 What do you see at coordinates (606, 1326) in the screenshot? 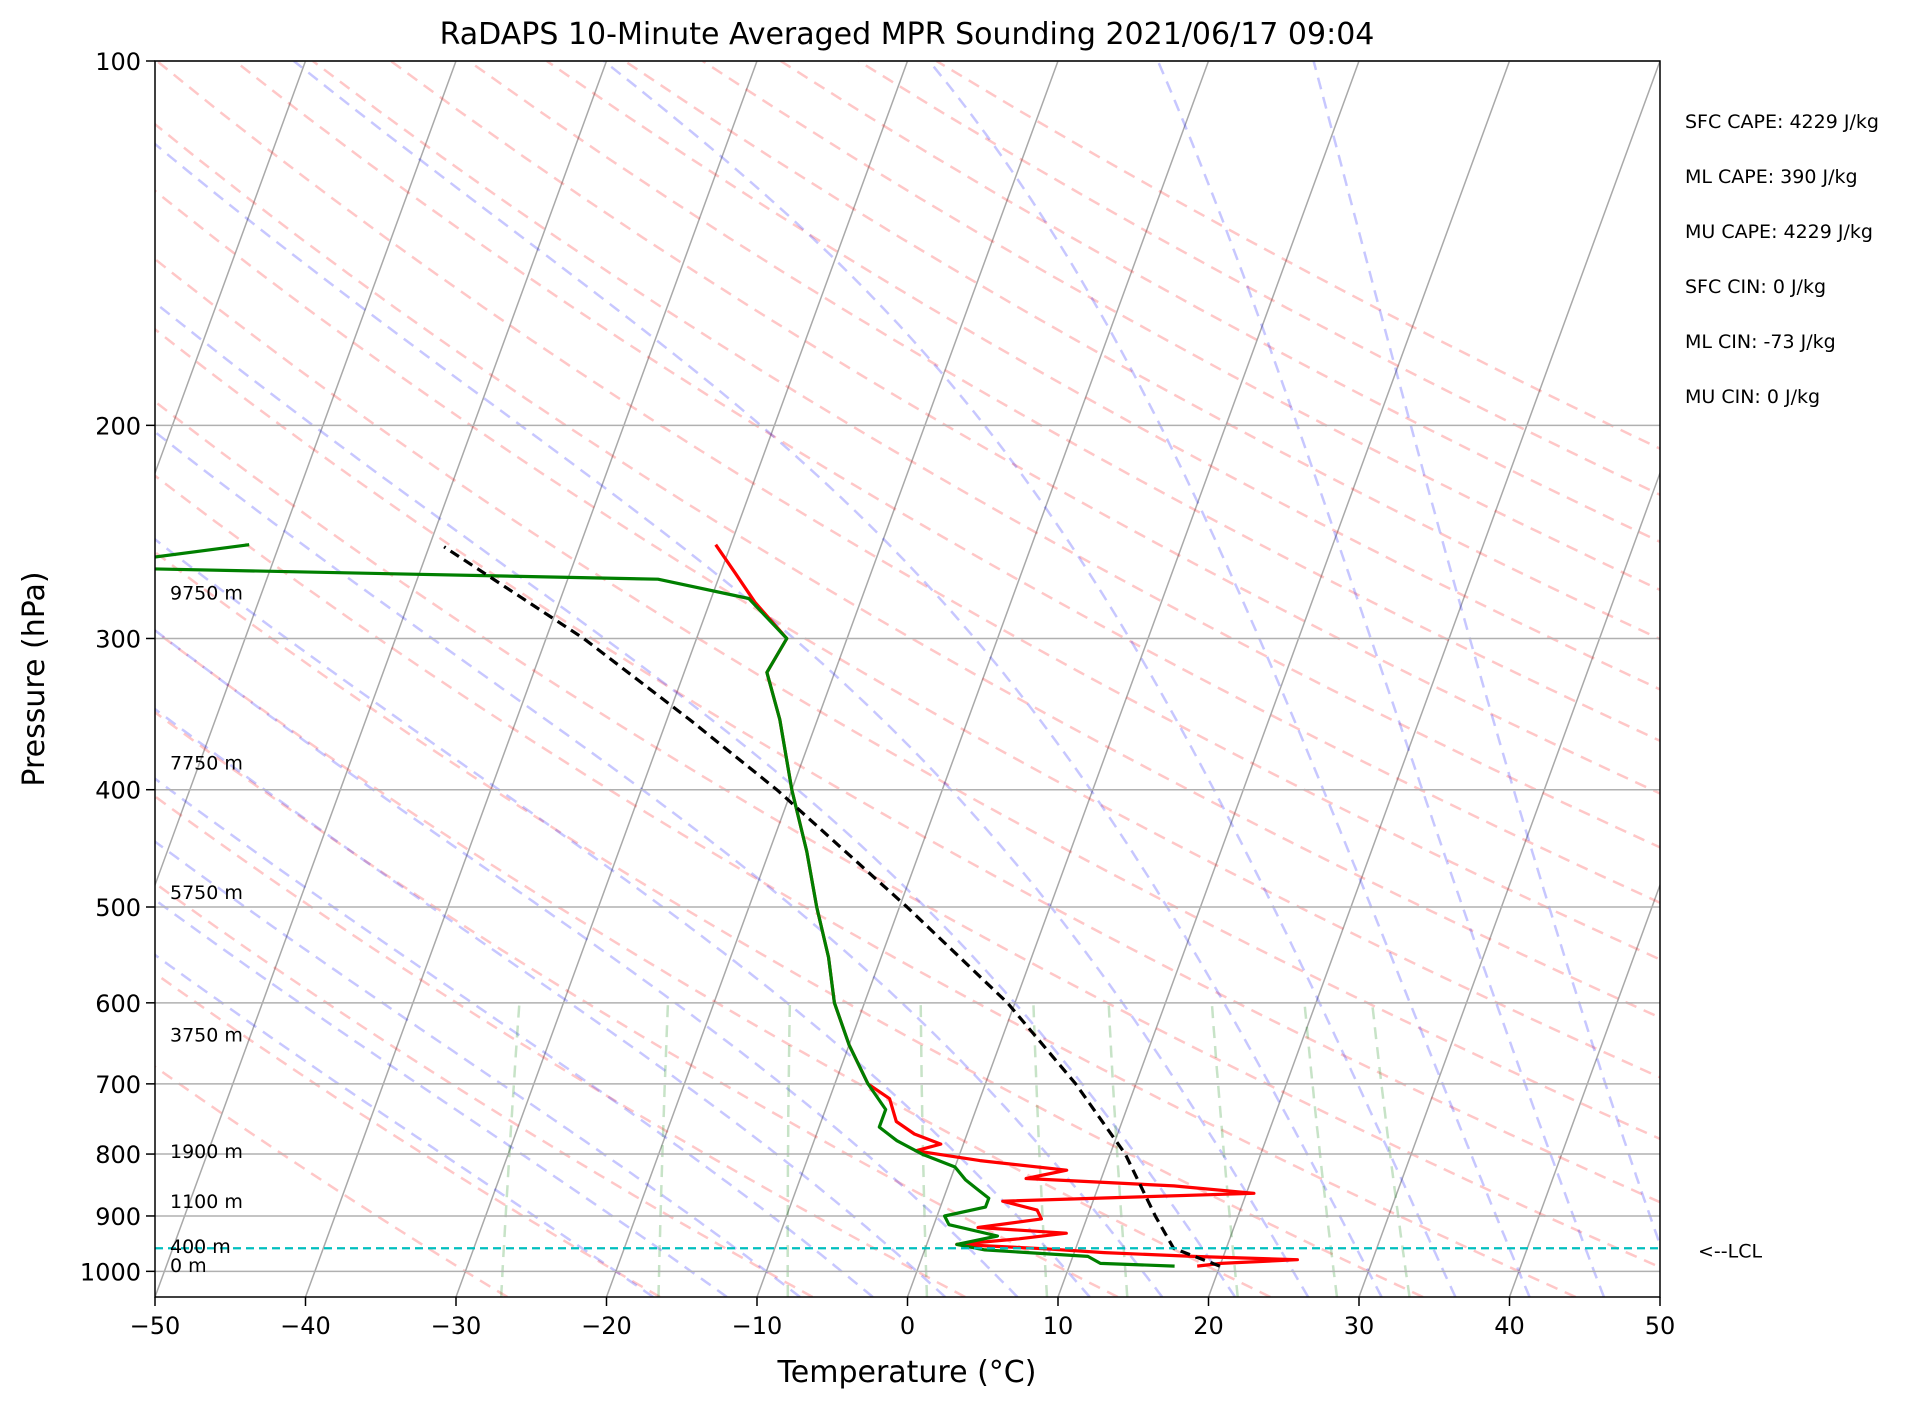
I see `x-tick-label: −20` at bounding box center [606, 1326].